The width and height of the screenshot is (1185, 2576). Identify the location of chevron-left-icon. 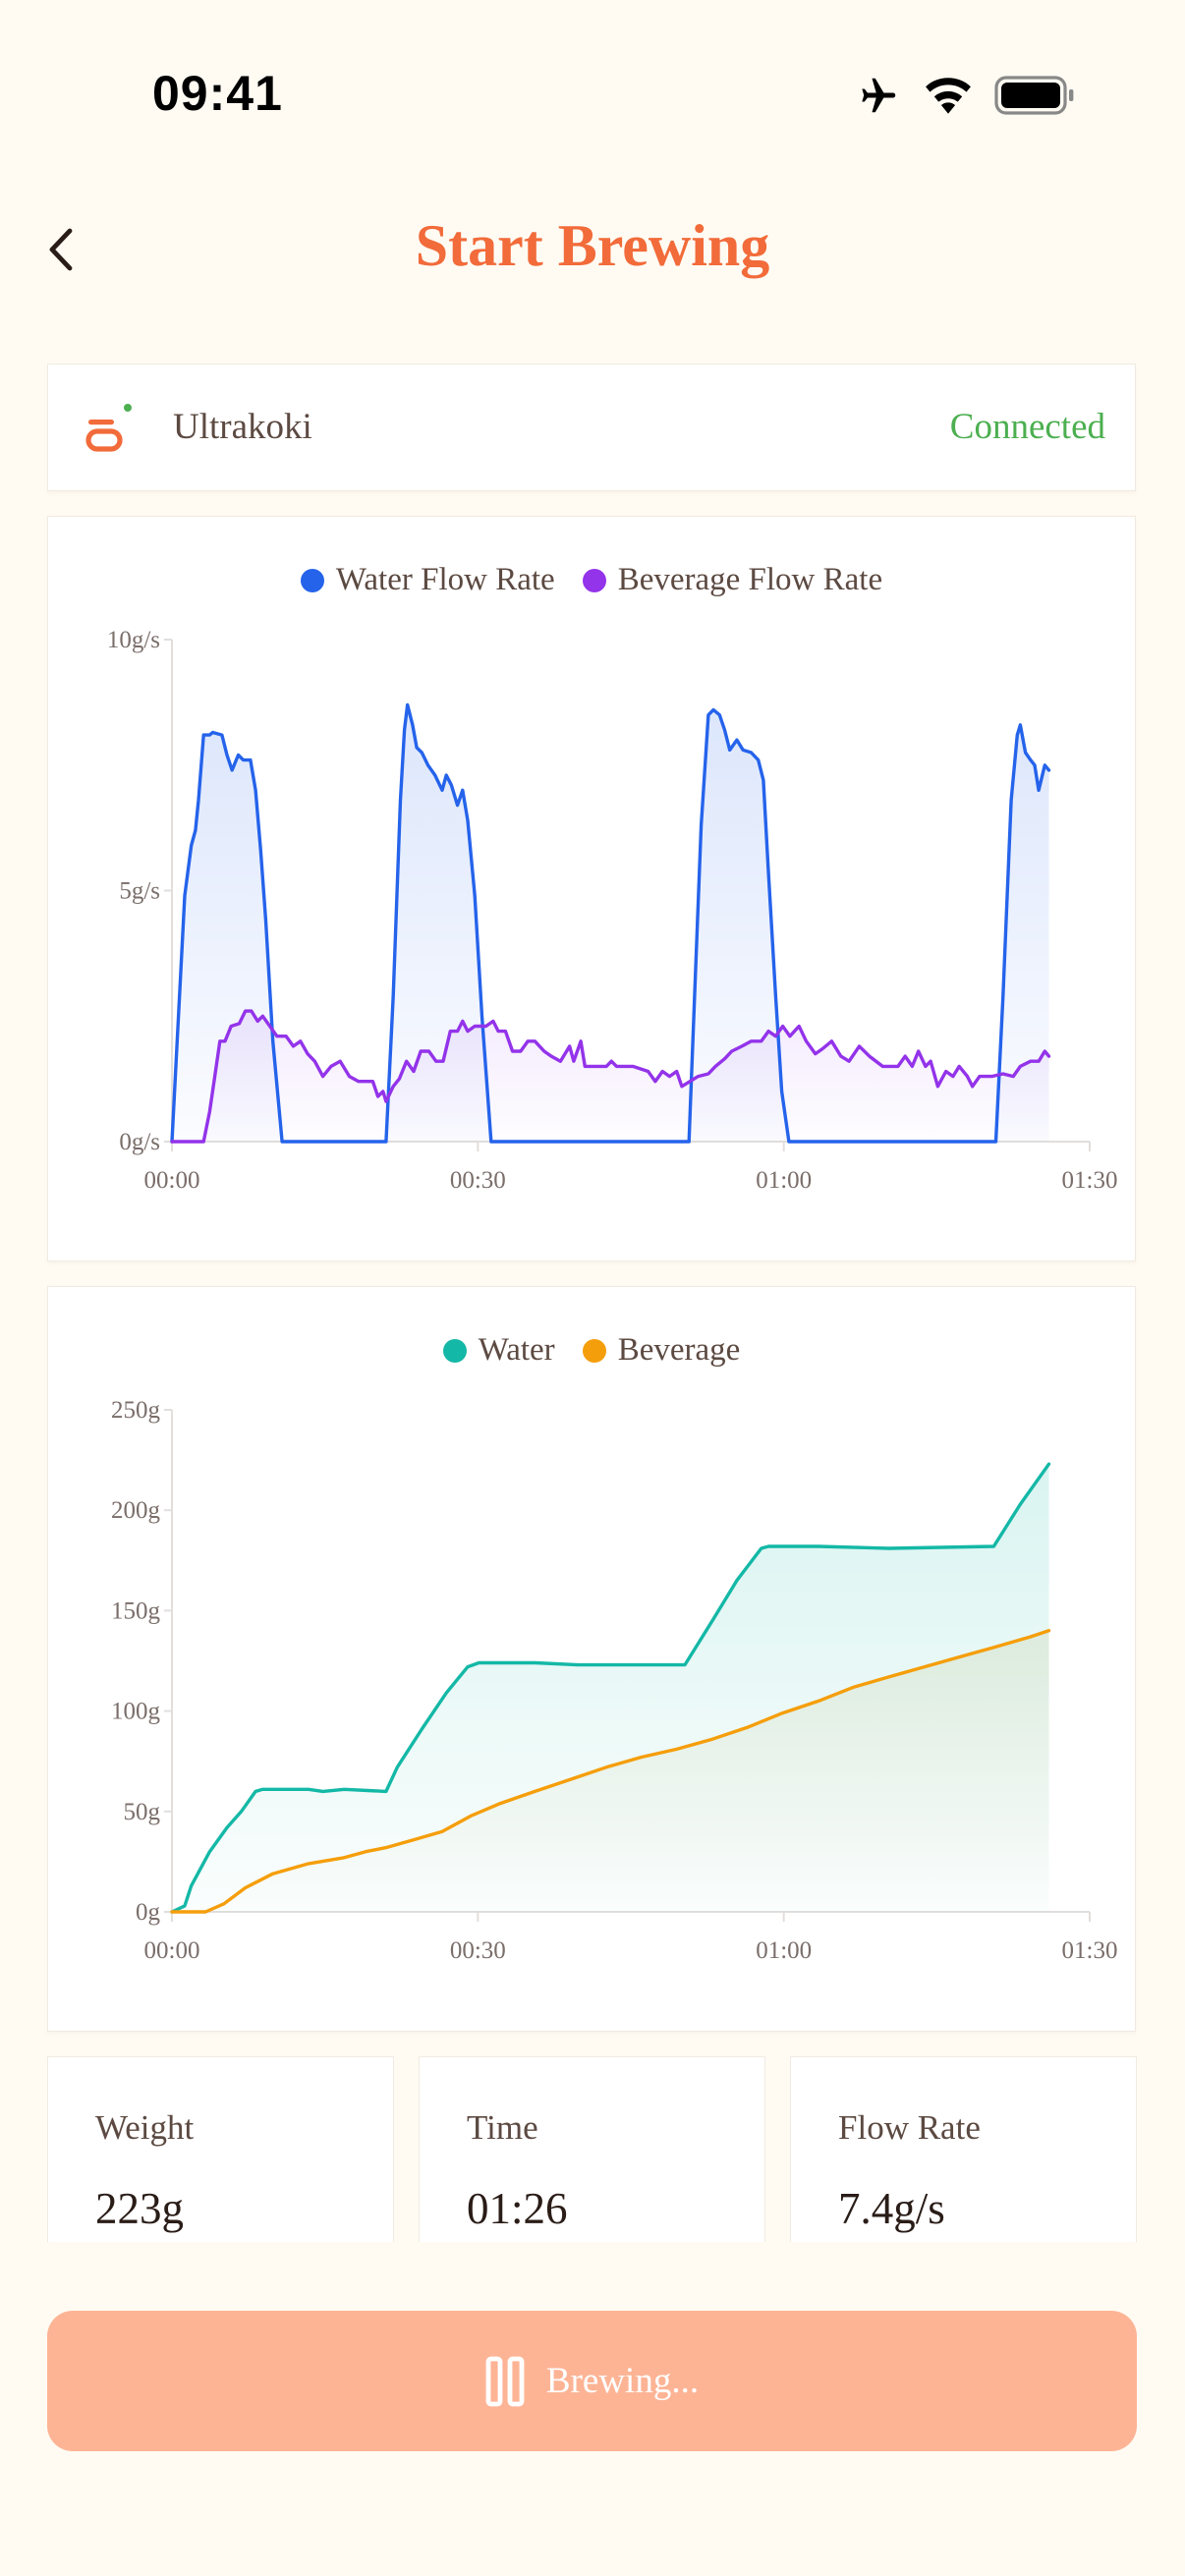
(61, 249).